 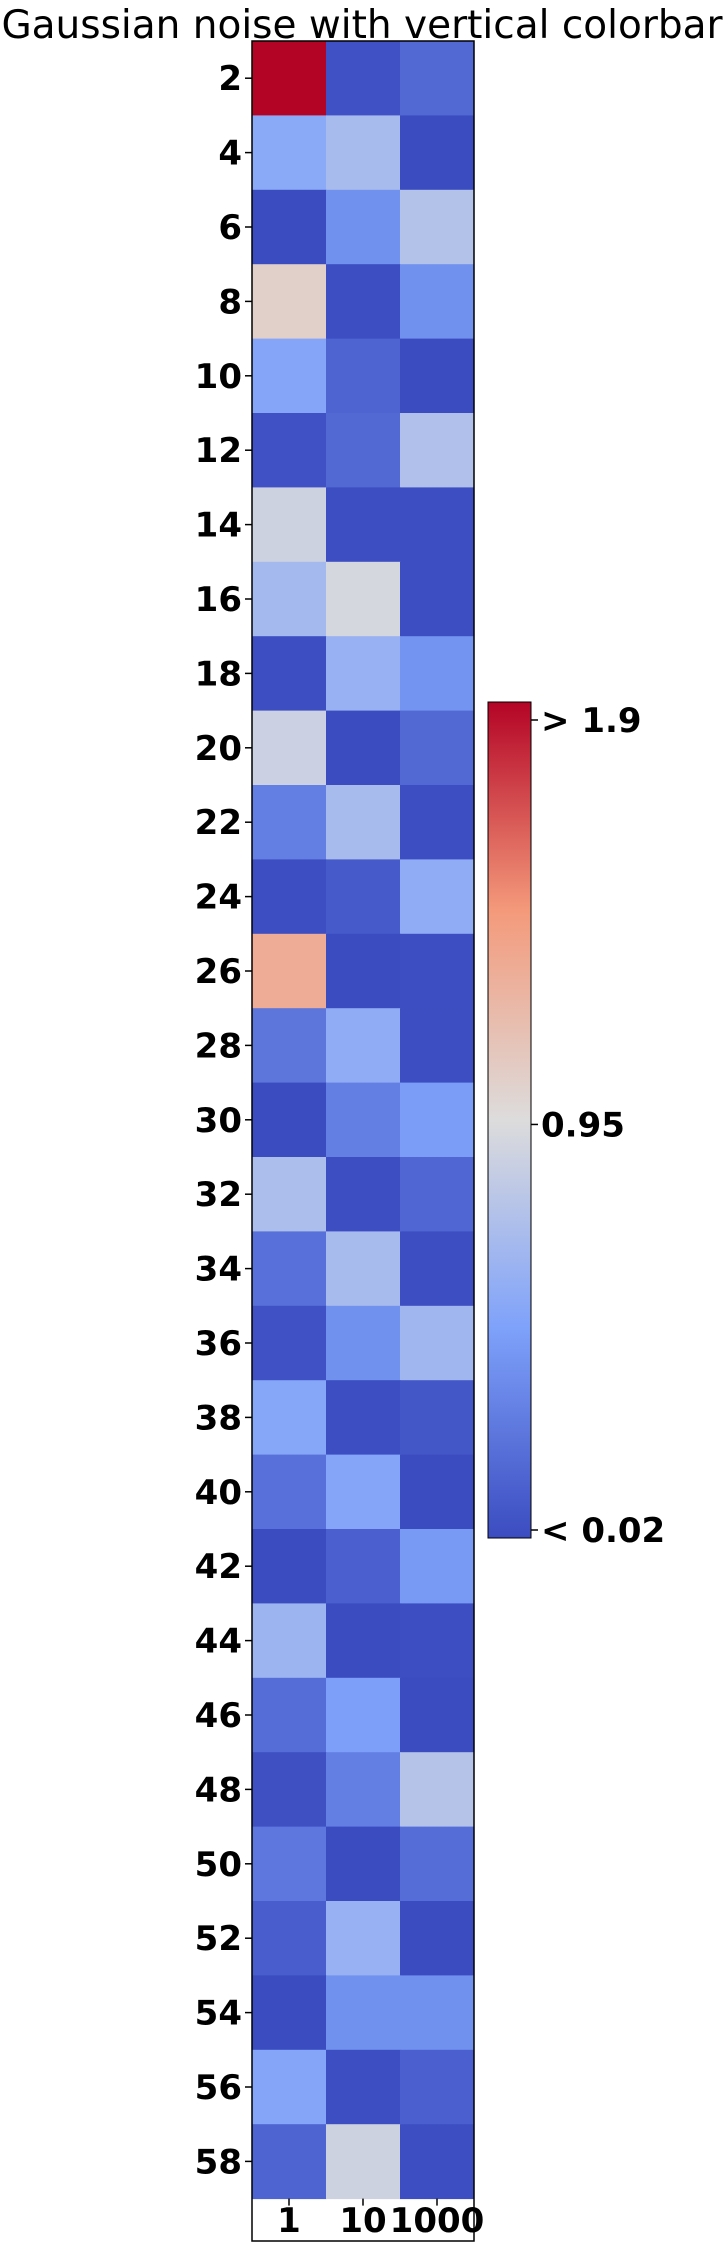 I want to click on y-tick-label: 12, so click(x=218, y=451).